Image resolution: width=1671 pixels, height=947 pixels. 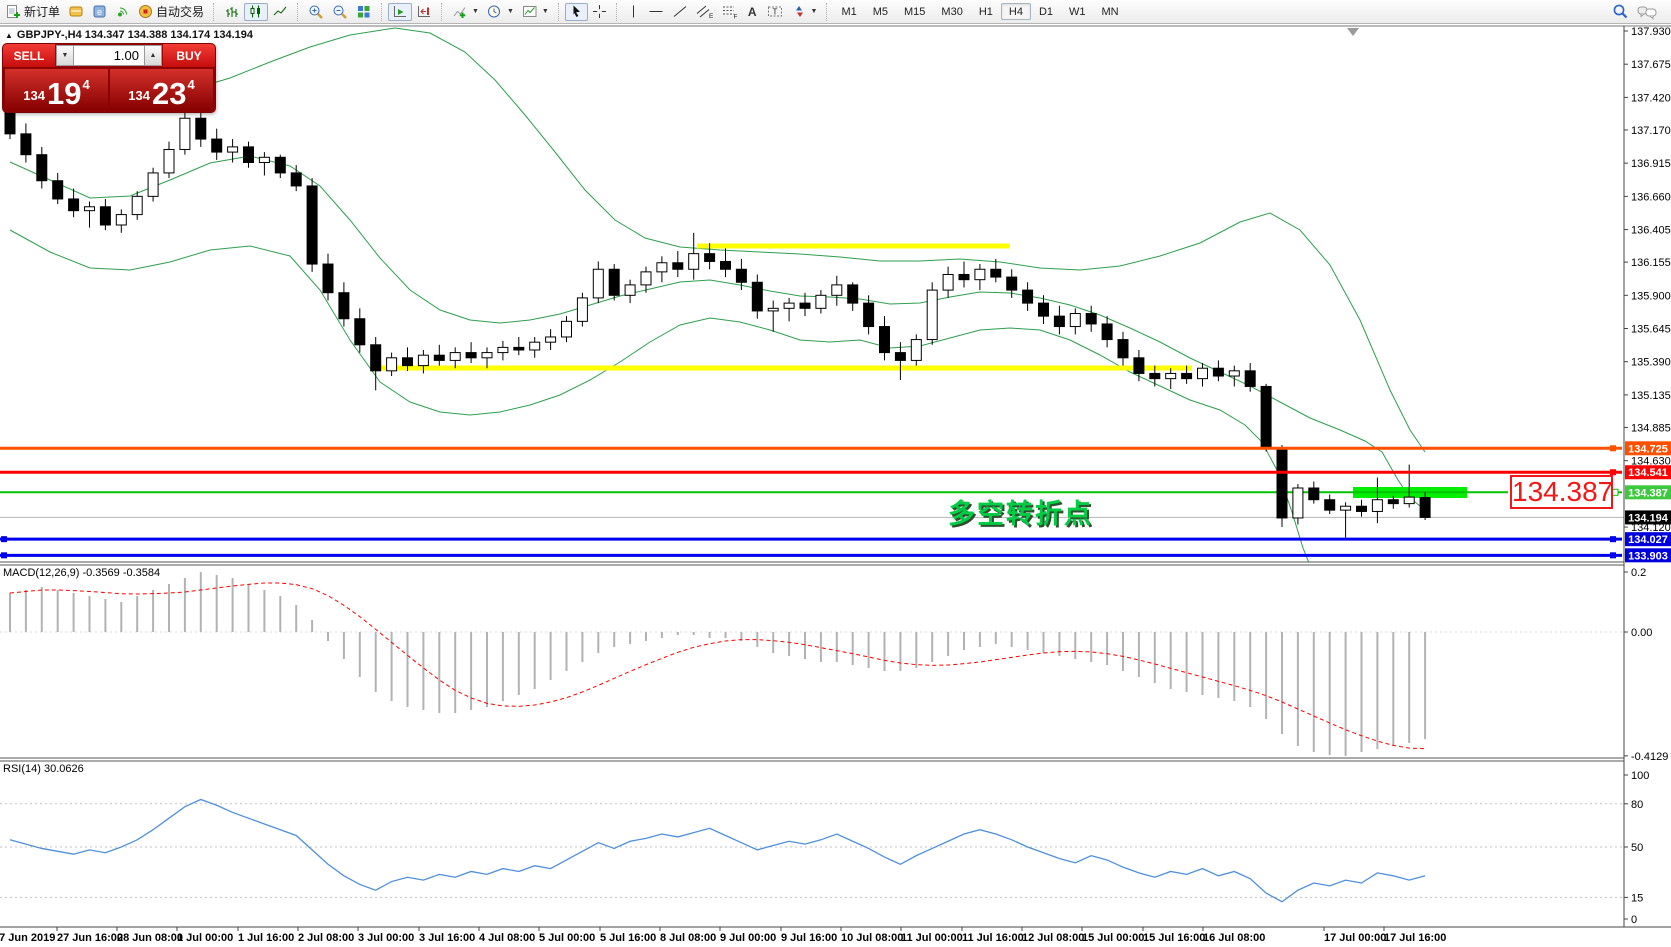 What do you see at coordinates (1637, 848) in the screenshot?
I see `svg-text: 50` at bounding box center [1637, 848].